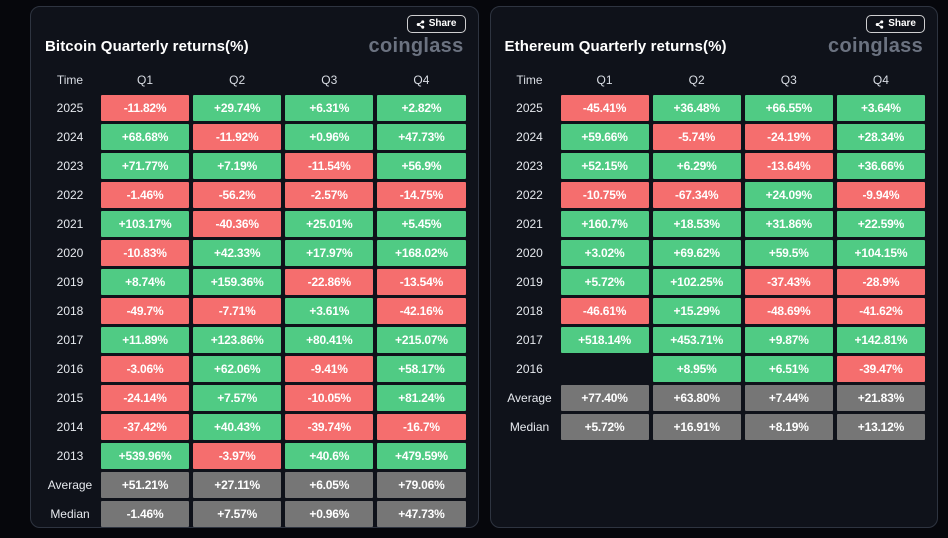 This screenshot has width=948, height=538. I want to click on return-cell: +71.77%, so click(145, 166).